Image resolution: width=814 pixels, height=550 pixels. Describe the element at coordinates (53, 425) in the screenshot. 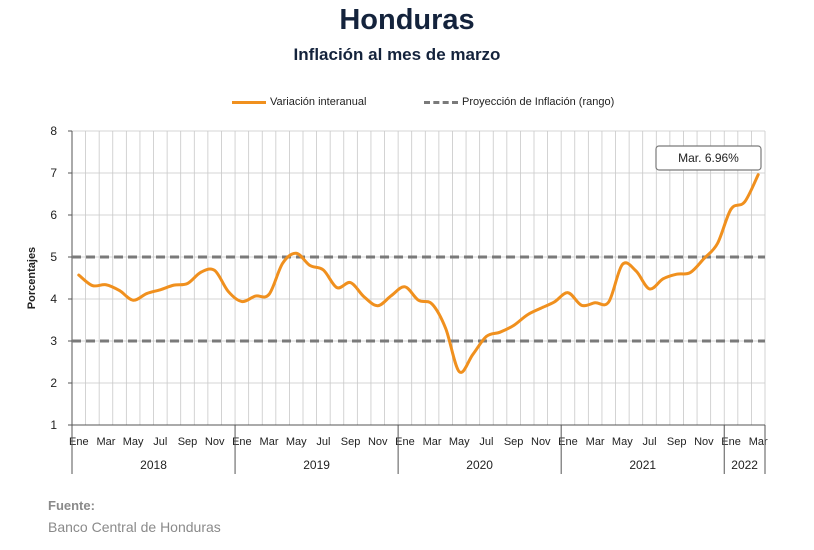

I see `y-tick-label: 1` at that location.